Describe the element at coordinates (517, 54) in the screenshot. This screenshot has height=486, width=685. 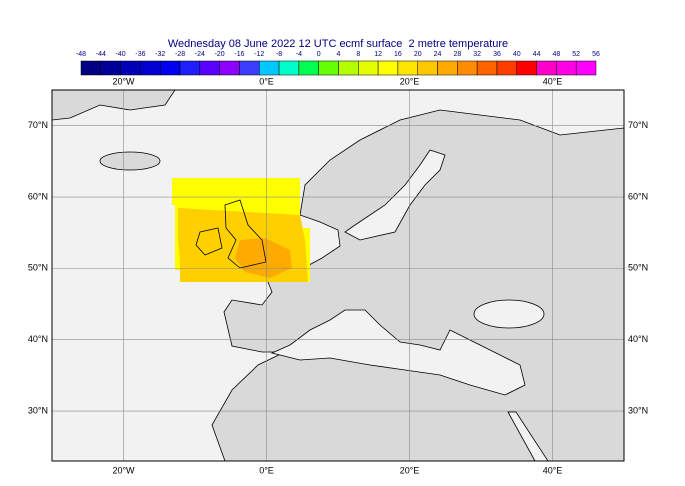
I see `colorbar-label: 40` at that location.